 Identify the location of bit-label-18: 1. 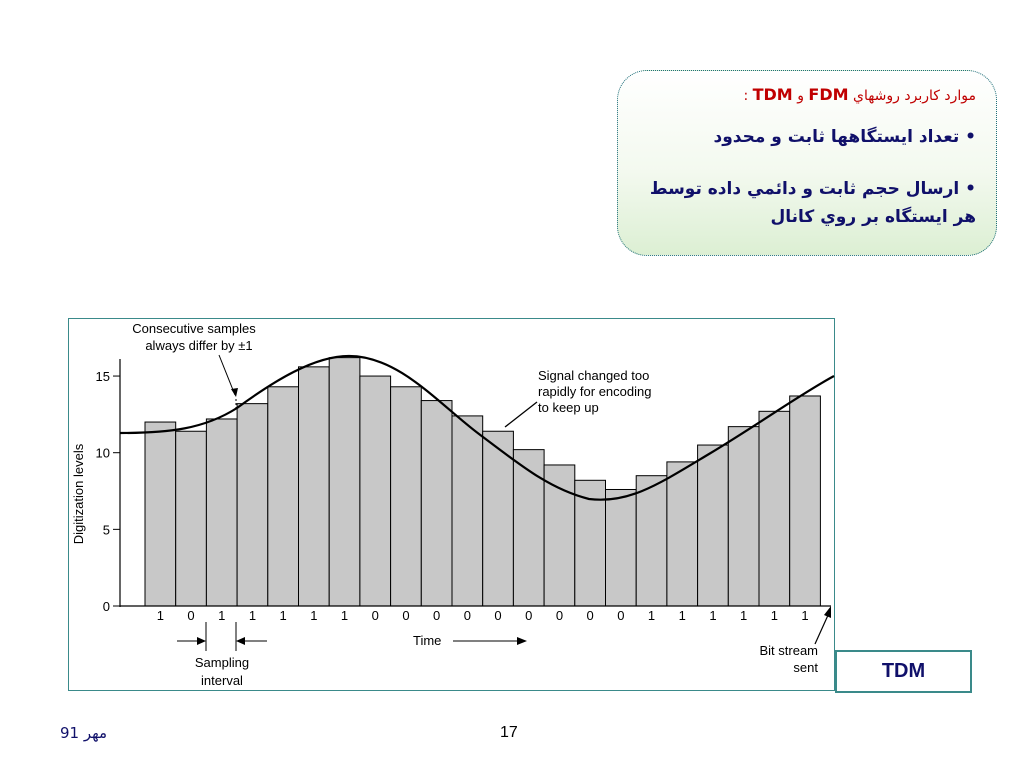
(712, 615).